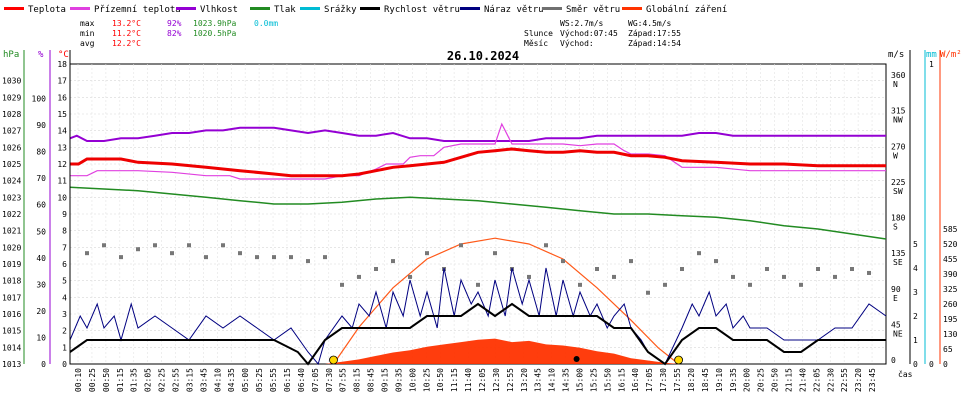 This screenshot has height=400, width=966. What do you see at coordinates (621, 380) in the screenshot?
I see `tick-x-39: 16:15` at bounding box center [621, 380].